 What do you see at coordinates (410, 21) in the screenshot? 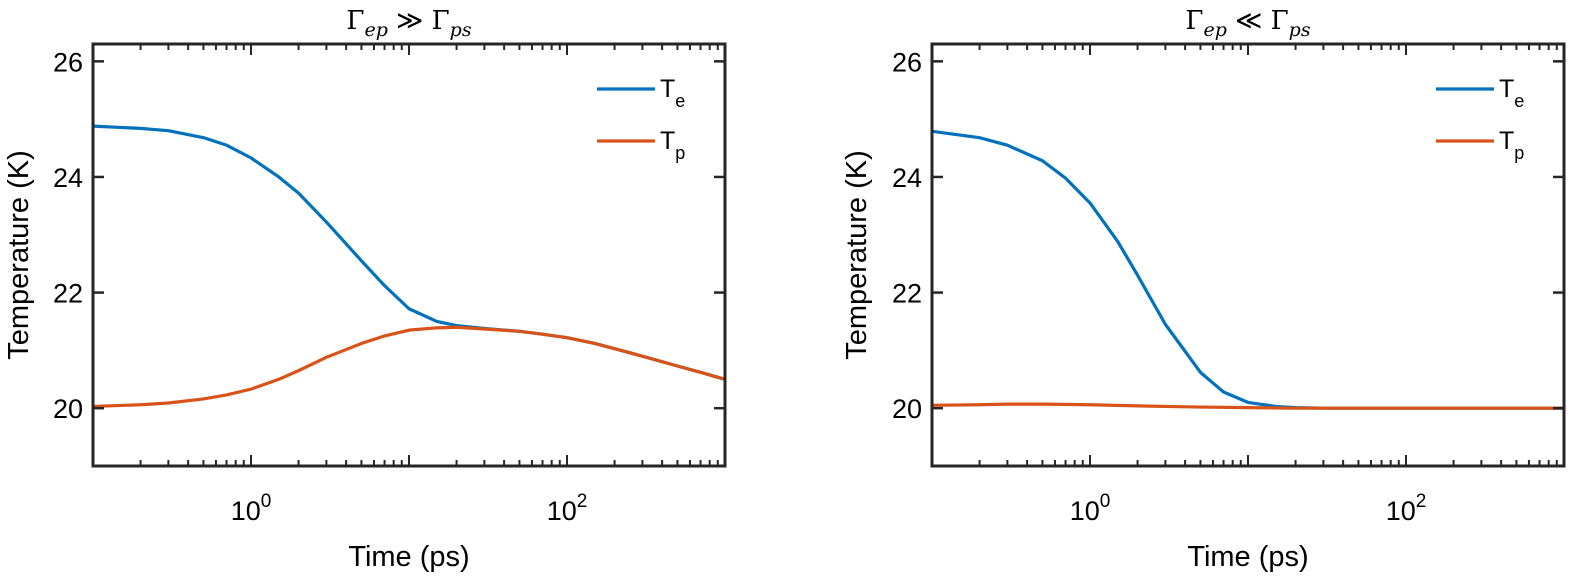
I see `title-relation: ≫` at bounding box center [410, 21].